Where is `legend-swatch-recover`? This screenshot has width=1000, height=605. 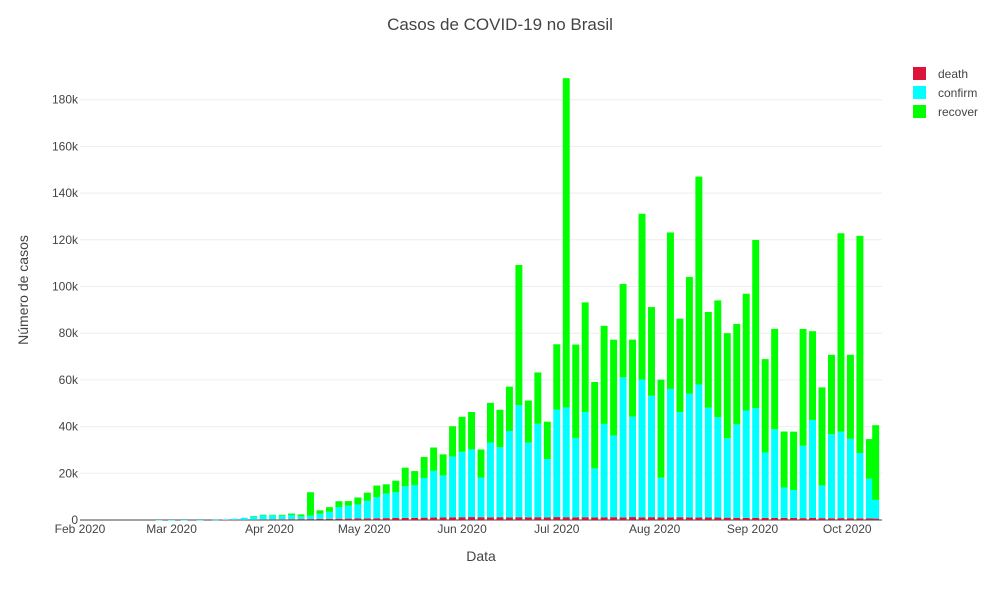
legend-swatch-recover is located at coordinates (919, 111).